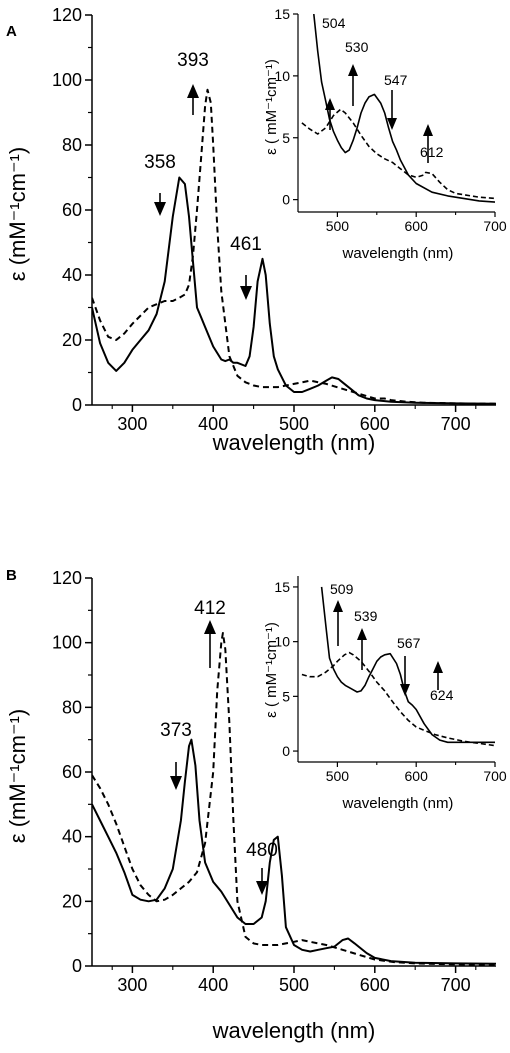 Image resolution: width=510 pixels, height=1053 pixels. I want to click on panel-a-y-tick-label: 40, so click(72, 275).